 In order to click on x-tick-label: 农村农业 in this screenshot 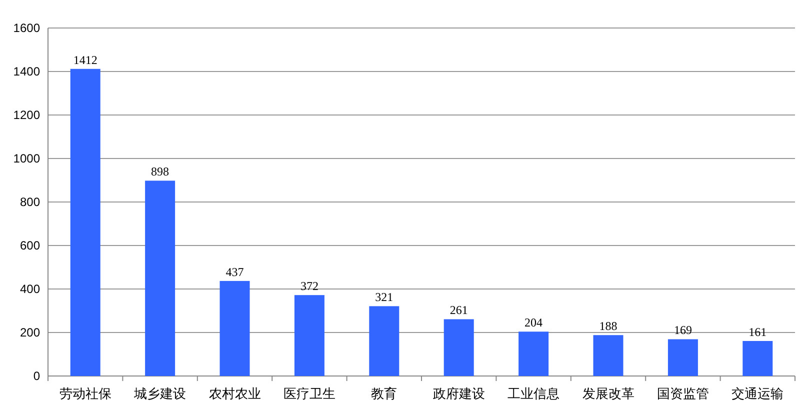, I will do `click(234, 394)`.